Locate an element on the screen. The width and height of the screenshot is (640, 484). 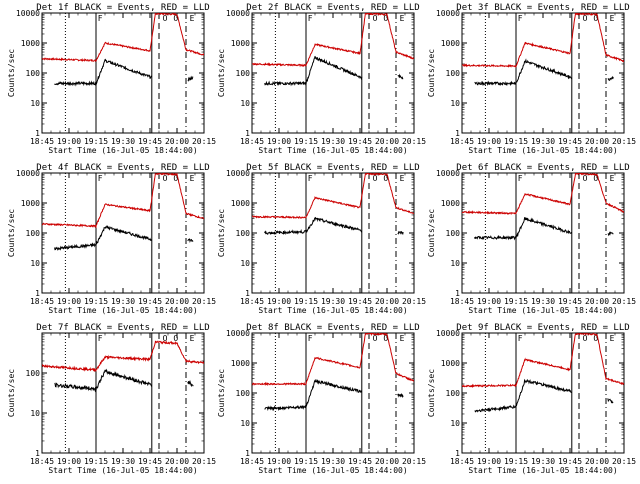
chart-title: Det 8f BLACK = Events, RED = LLD is located at coordinates (332, 328).